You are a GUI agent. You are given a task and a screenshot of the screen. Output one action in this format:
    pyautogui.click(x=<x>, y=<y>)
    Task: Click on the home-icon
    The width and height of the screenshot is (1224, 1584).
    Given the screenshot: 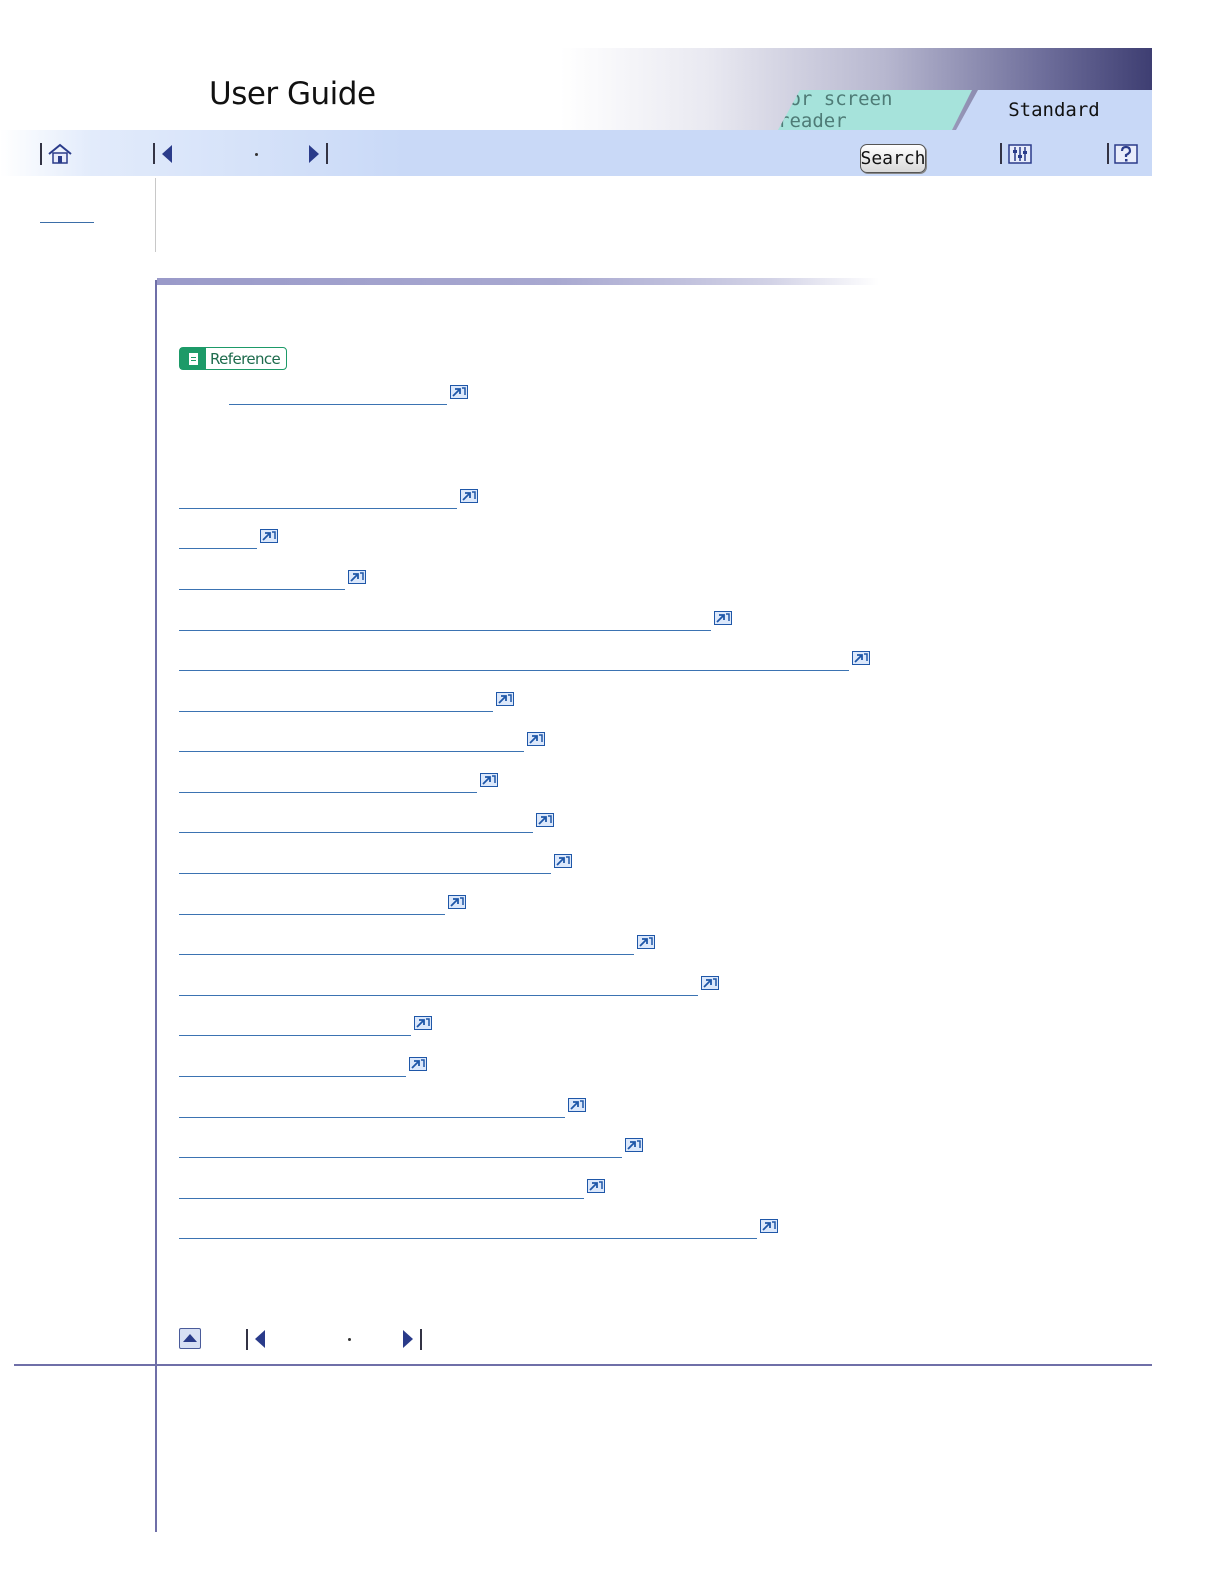 What is the action you would take?
    pyautogui.click(x=60, y=154)
    